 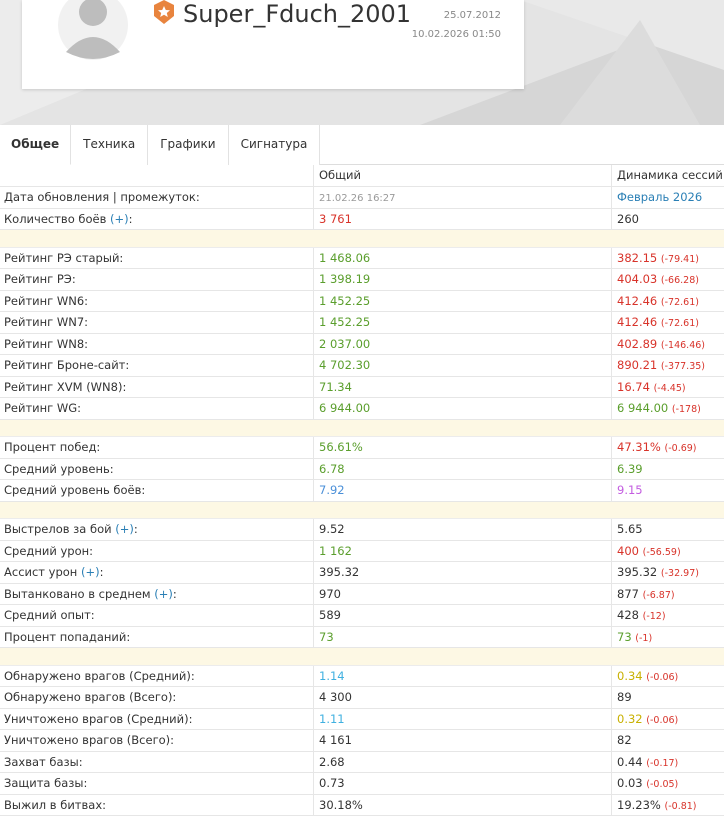 I want to click on stat-label: Средний уровень боёв:, so click(x=74, y=490).